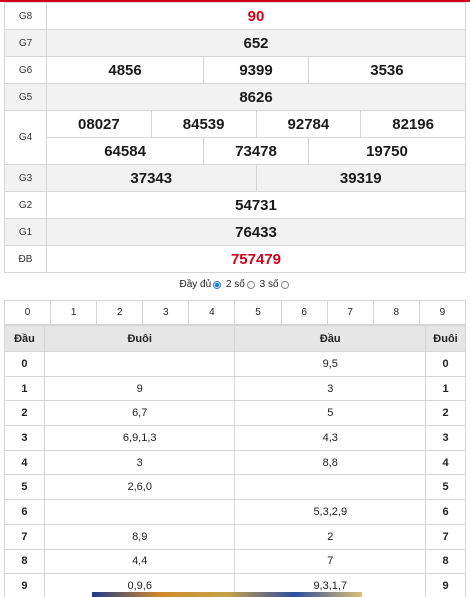  I want to click on digit-filter-6: 6, so click(305, 312).